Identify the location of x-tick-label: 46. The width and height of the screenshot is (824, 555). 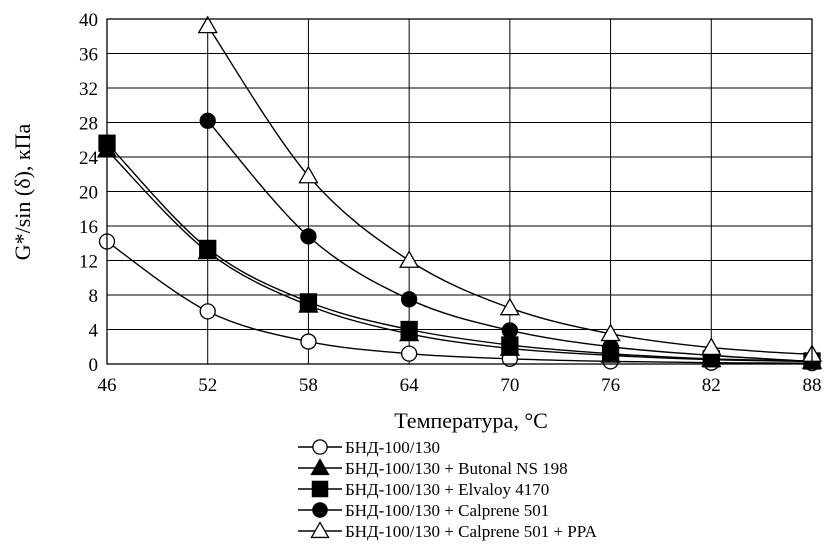
(107, 385).